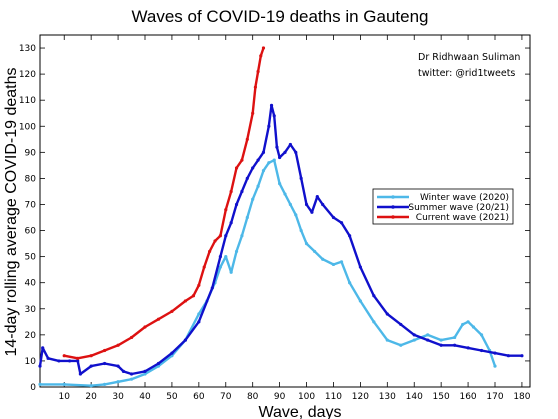 This screenshot has width=558, height=419. Describe the element at coordinates (199, 397) in the screenshot. I see `x-tick-label: 60` at that location.